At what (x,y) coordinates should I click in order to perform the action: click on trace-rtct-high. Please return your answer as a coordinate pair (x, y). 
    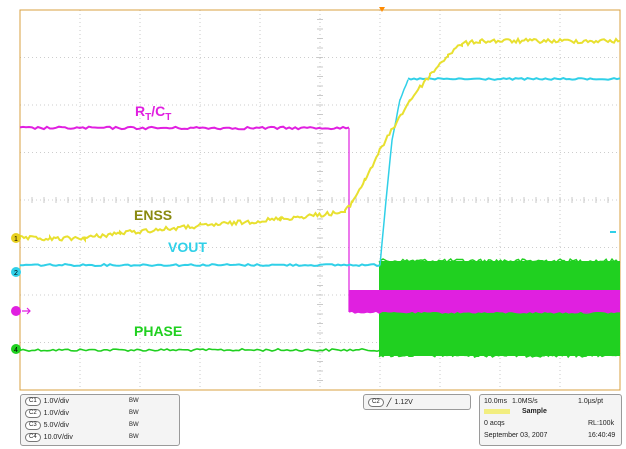
    Looking at the image, I should click on (184, 128).